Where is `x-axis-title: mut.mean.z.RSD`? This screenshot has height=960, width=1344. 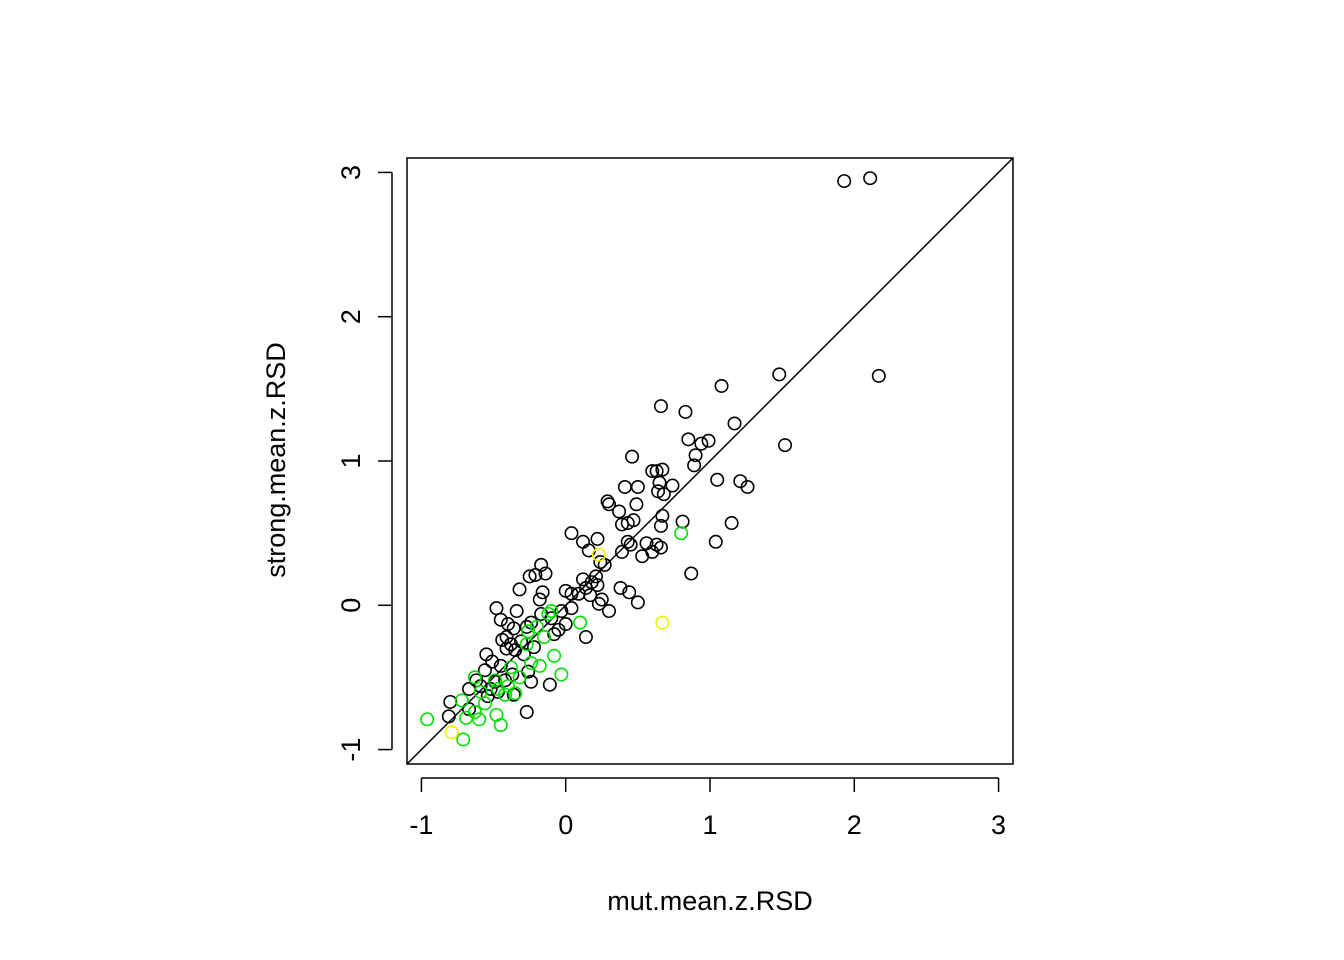
x-axis-title: mut.mean.z.RSD is located at coordinates (710, 901).